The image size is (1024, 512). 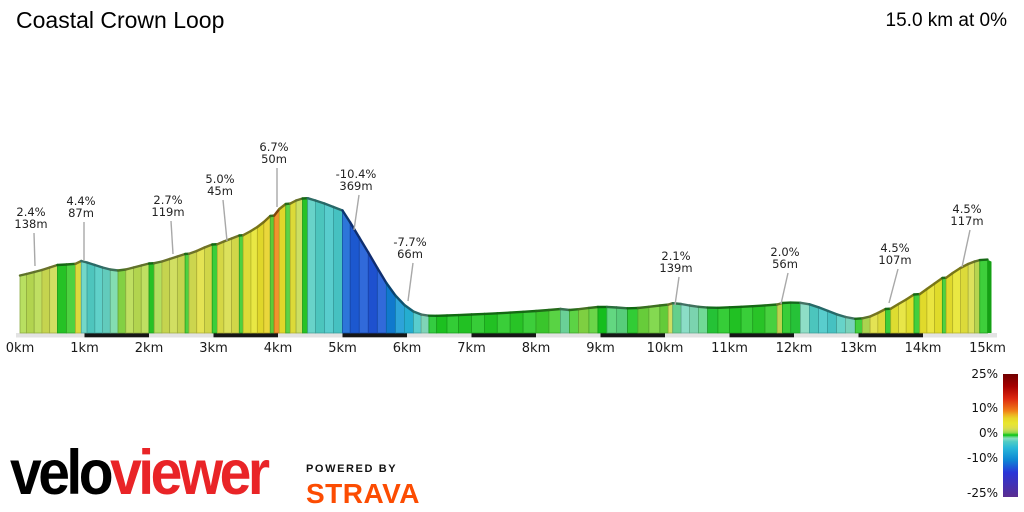 I want to click on legend-gradient-bar, so click(x=1010, y=435).